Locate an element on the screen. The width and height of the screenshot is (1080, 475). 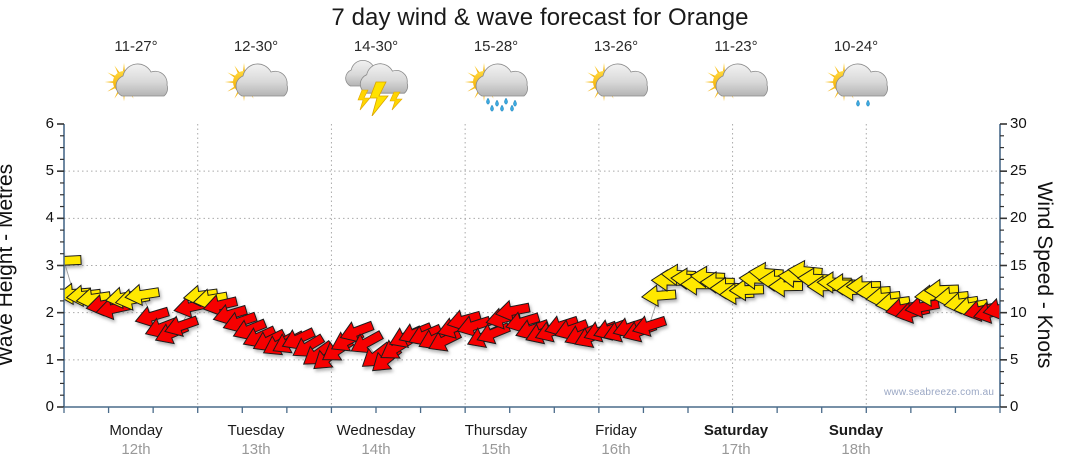
left-tick-label: 1 is located at coordinates (49, 359).